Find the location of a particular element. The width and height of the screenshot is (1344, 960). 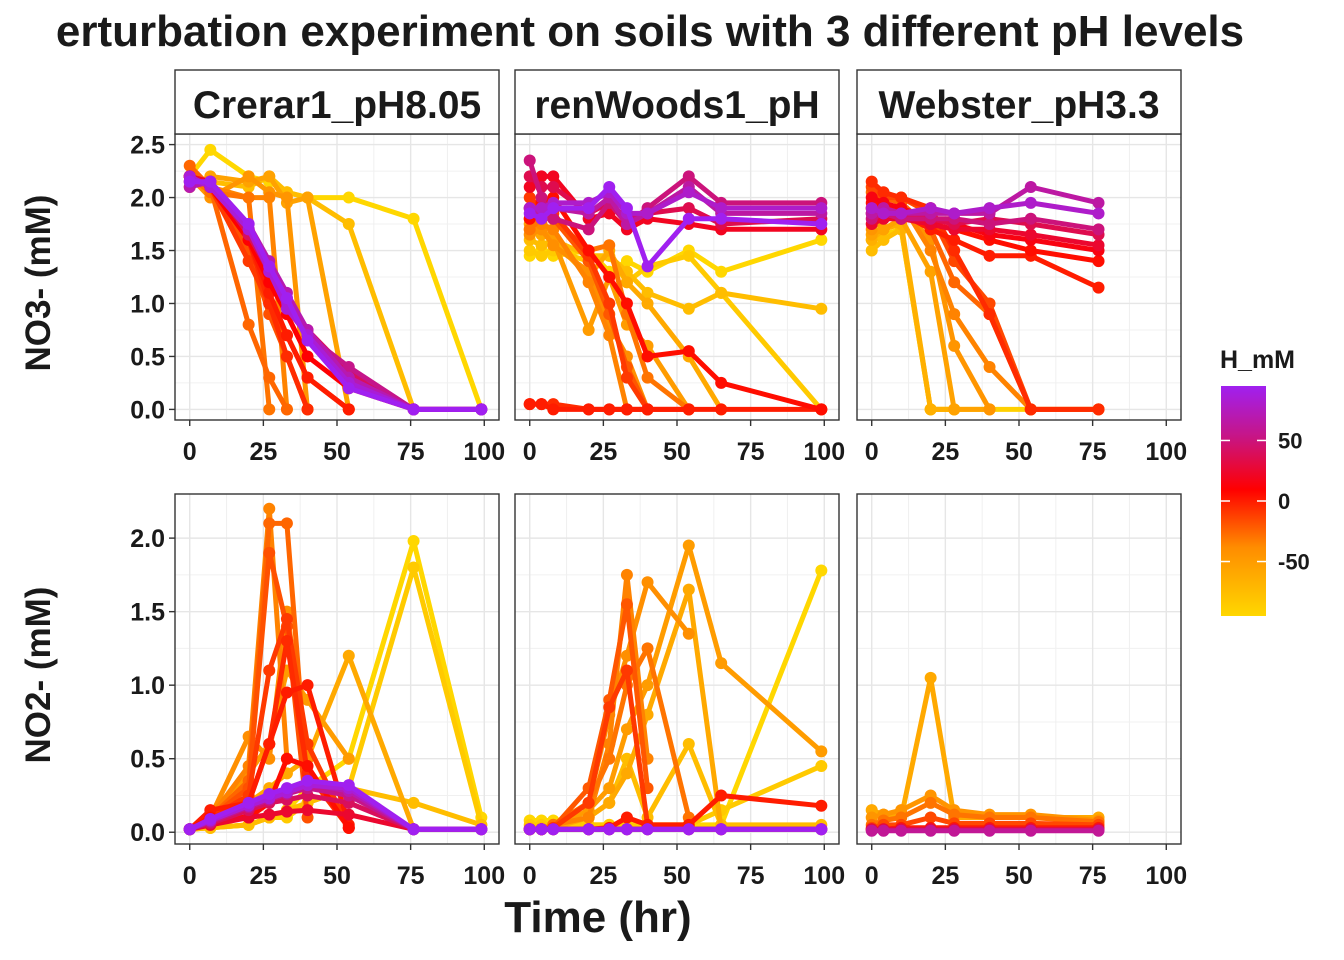

x-tick-label: 0 is located at coordinates (530, 876).